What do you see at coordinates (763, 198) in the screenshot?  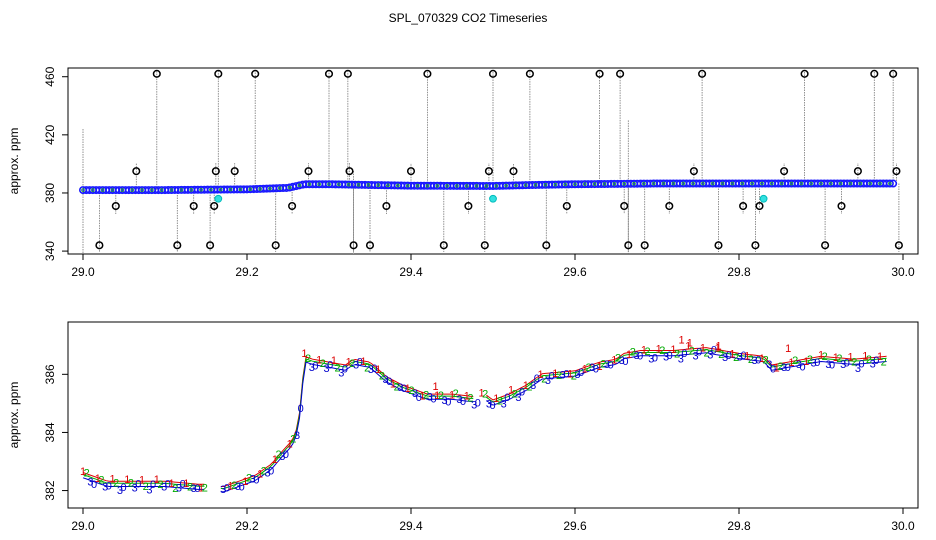 I see `cyan-point` at bounding box center [763, 198].